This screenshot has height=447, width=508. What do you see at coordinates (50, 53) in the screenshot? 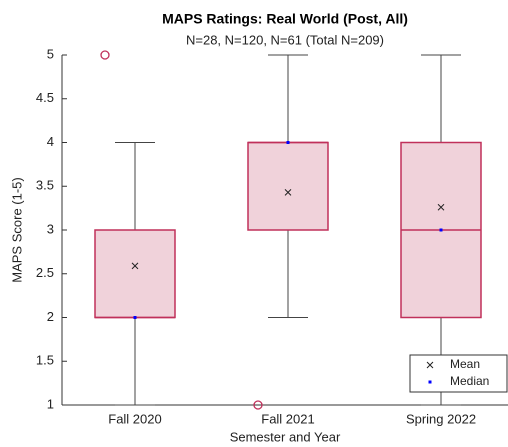
I see `y-tick-label: 5` at bounding box center [50, 53].